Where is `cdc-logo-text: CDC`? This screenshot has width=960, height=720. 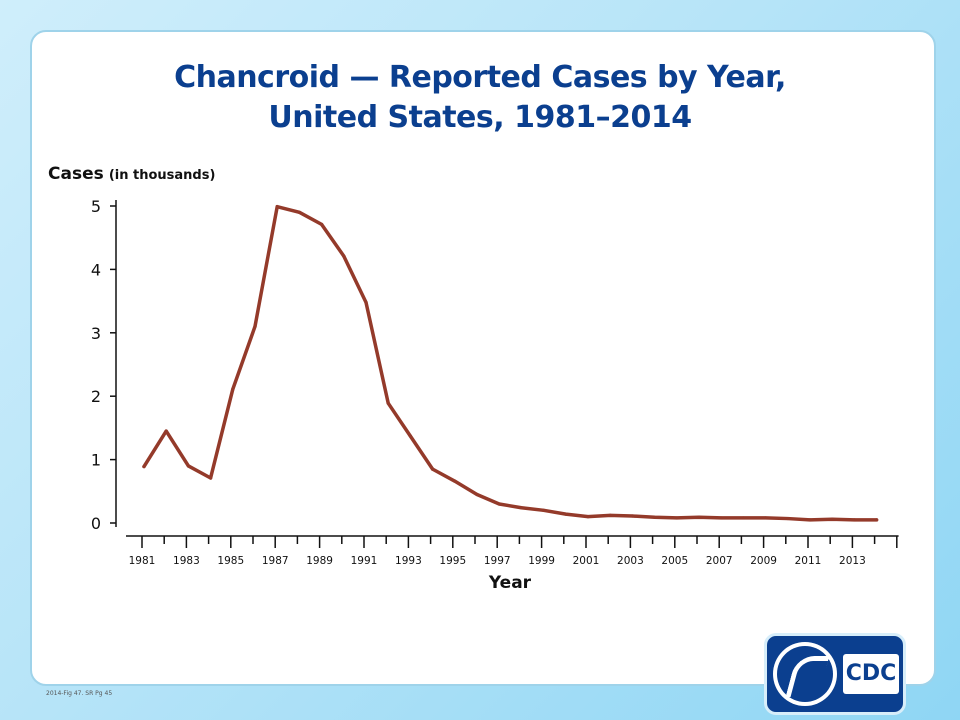
cdc-logo-text: CDC is located at coordinates (871, 674).